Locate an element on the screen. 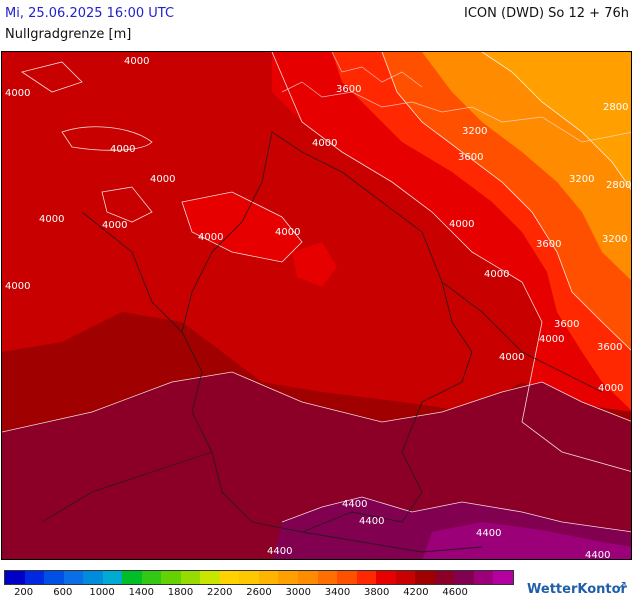 This screenshot has height=600, width=633. logo-arrow-icon: ↗ is located at coordinates (622, 585).